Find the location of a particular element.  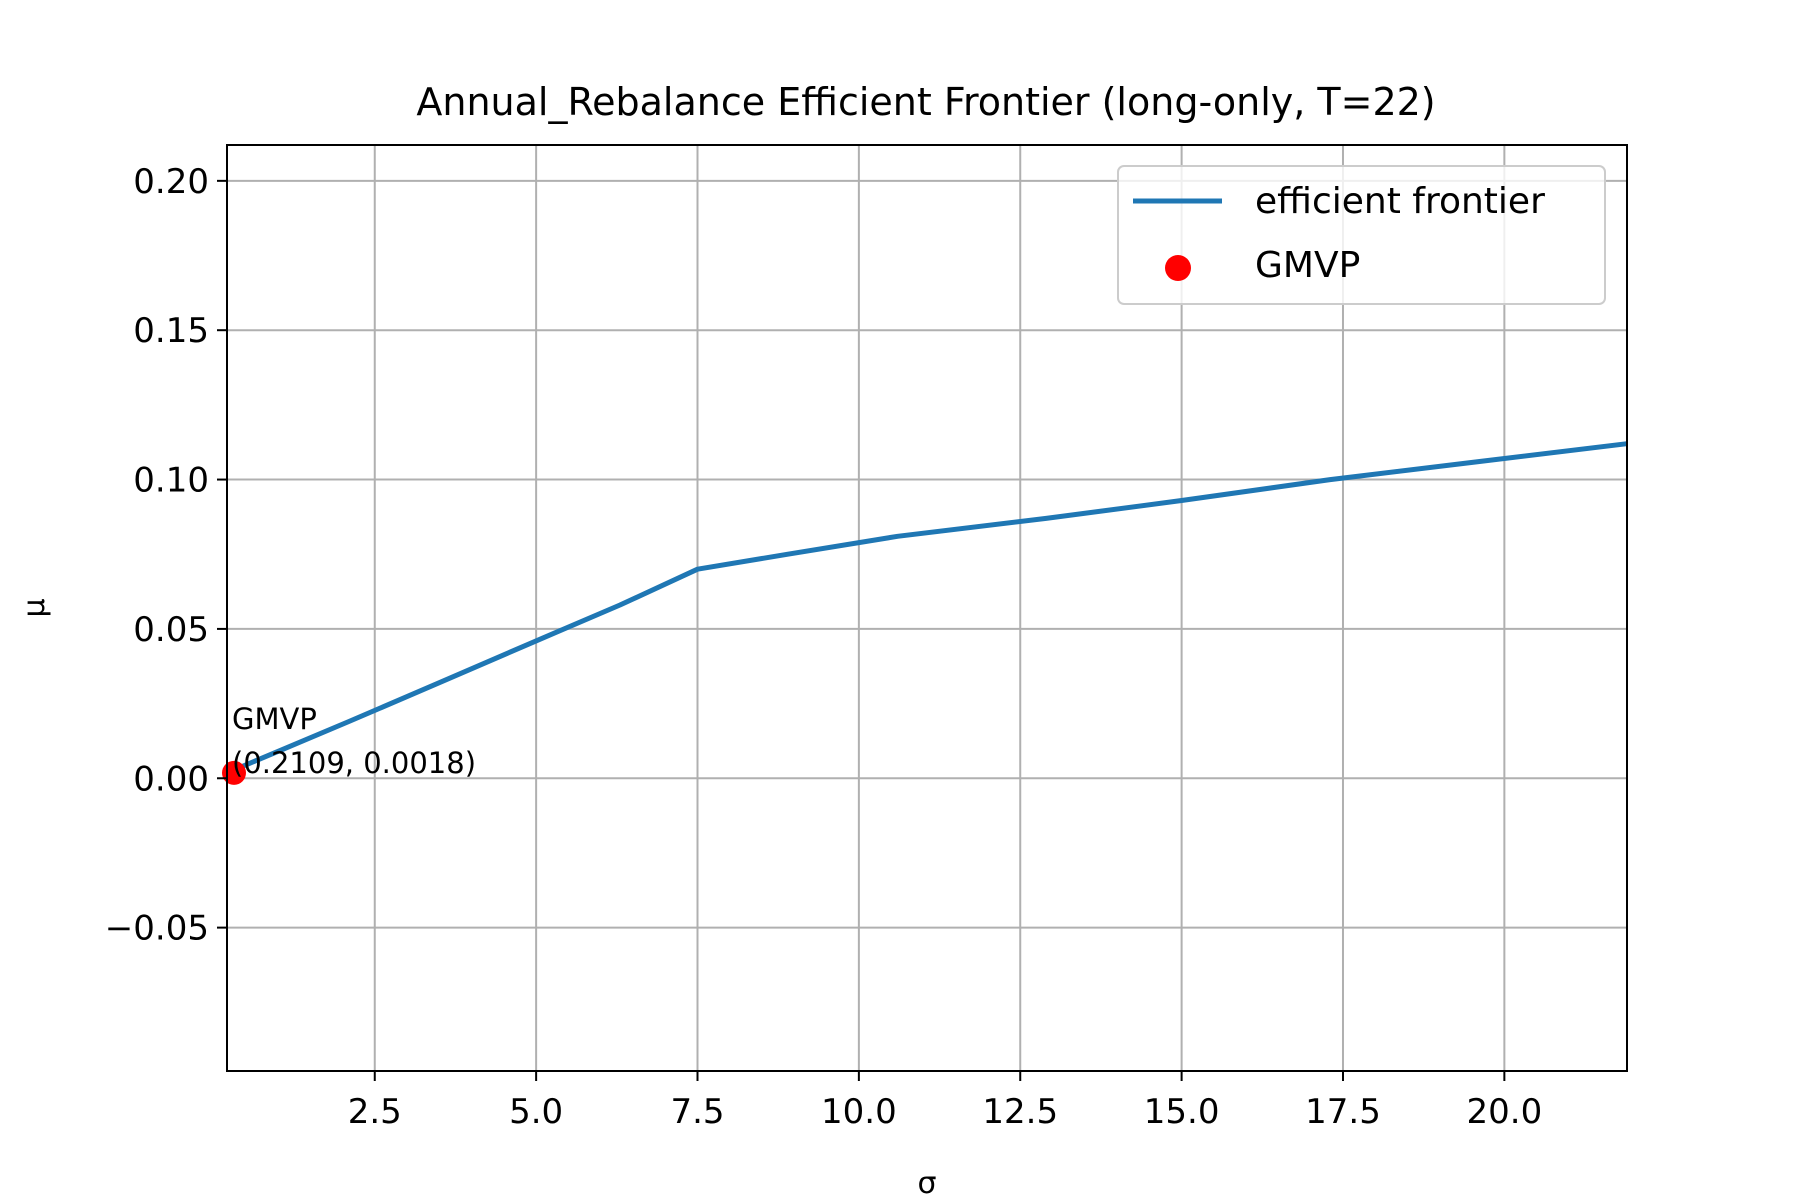

legend: efficient frontier GMVP is located at coordinates (1361, 235).